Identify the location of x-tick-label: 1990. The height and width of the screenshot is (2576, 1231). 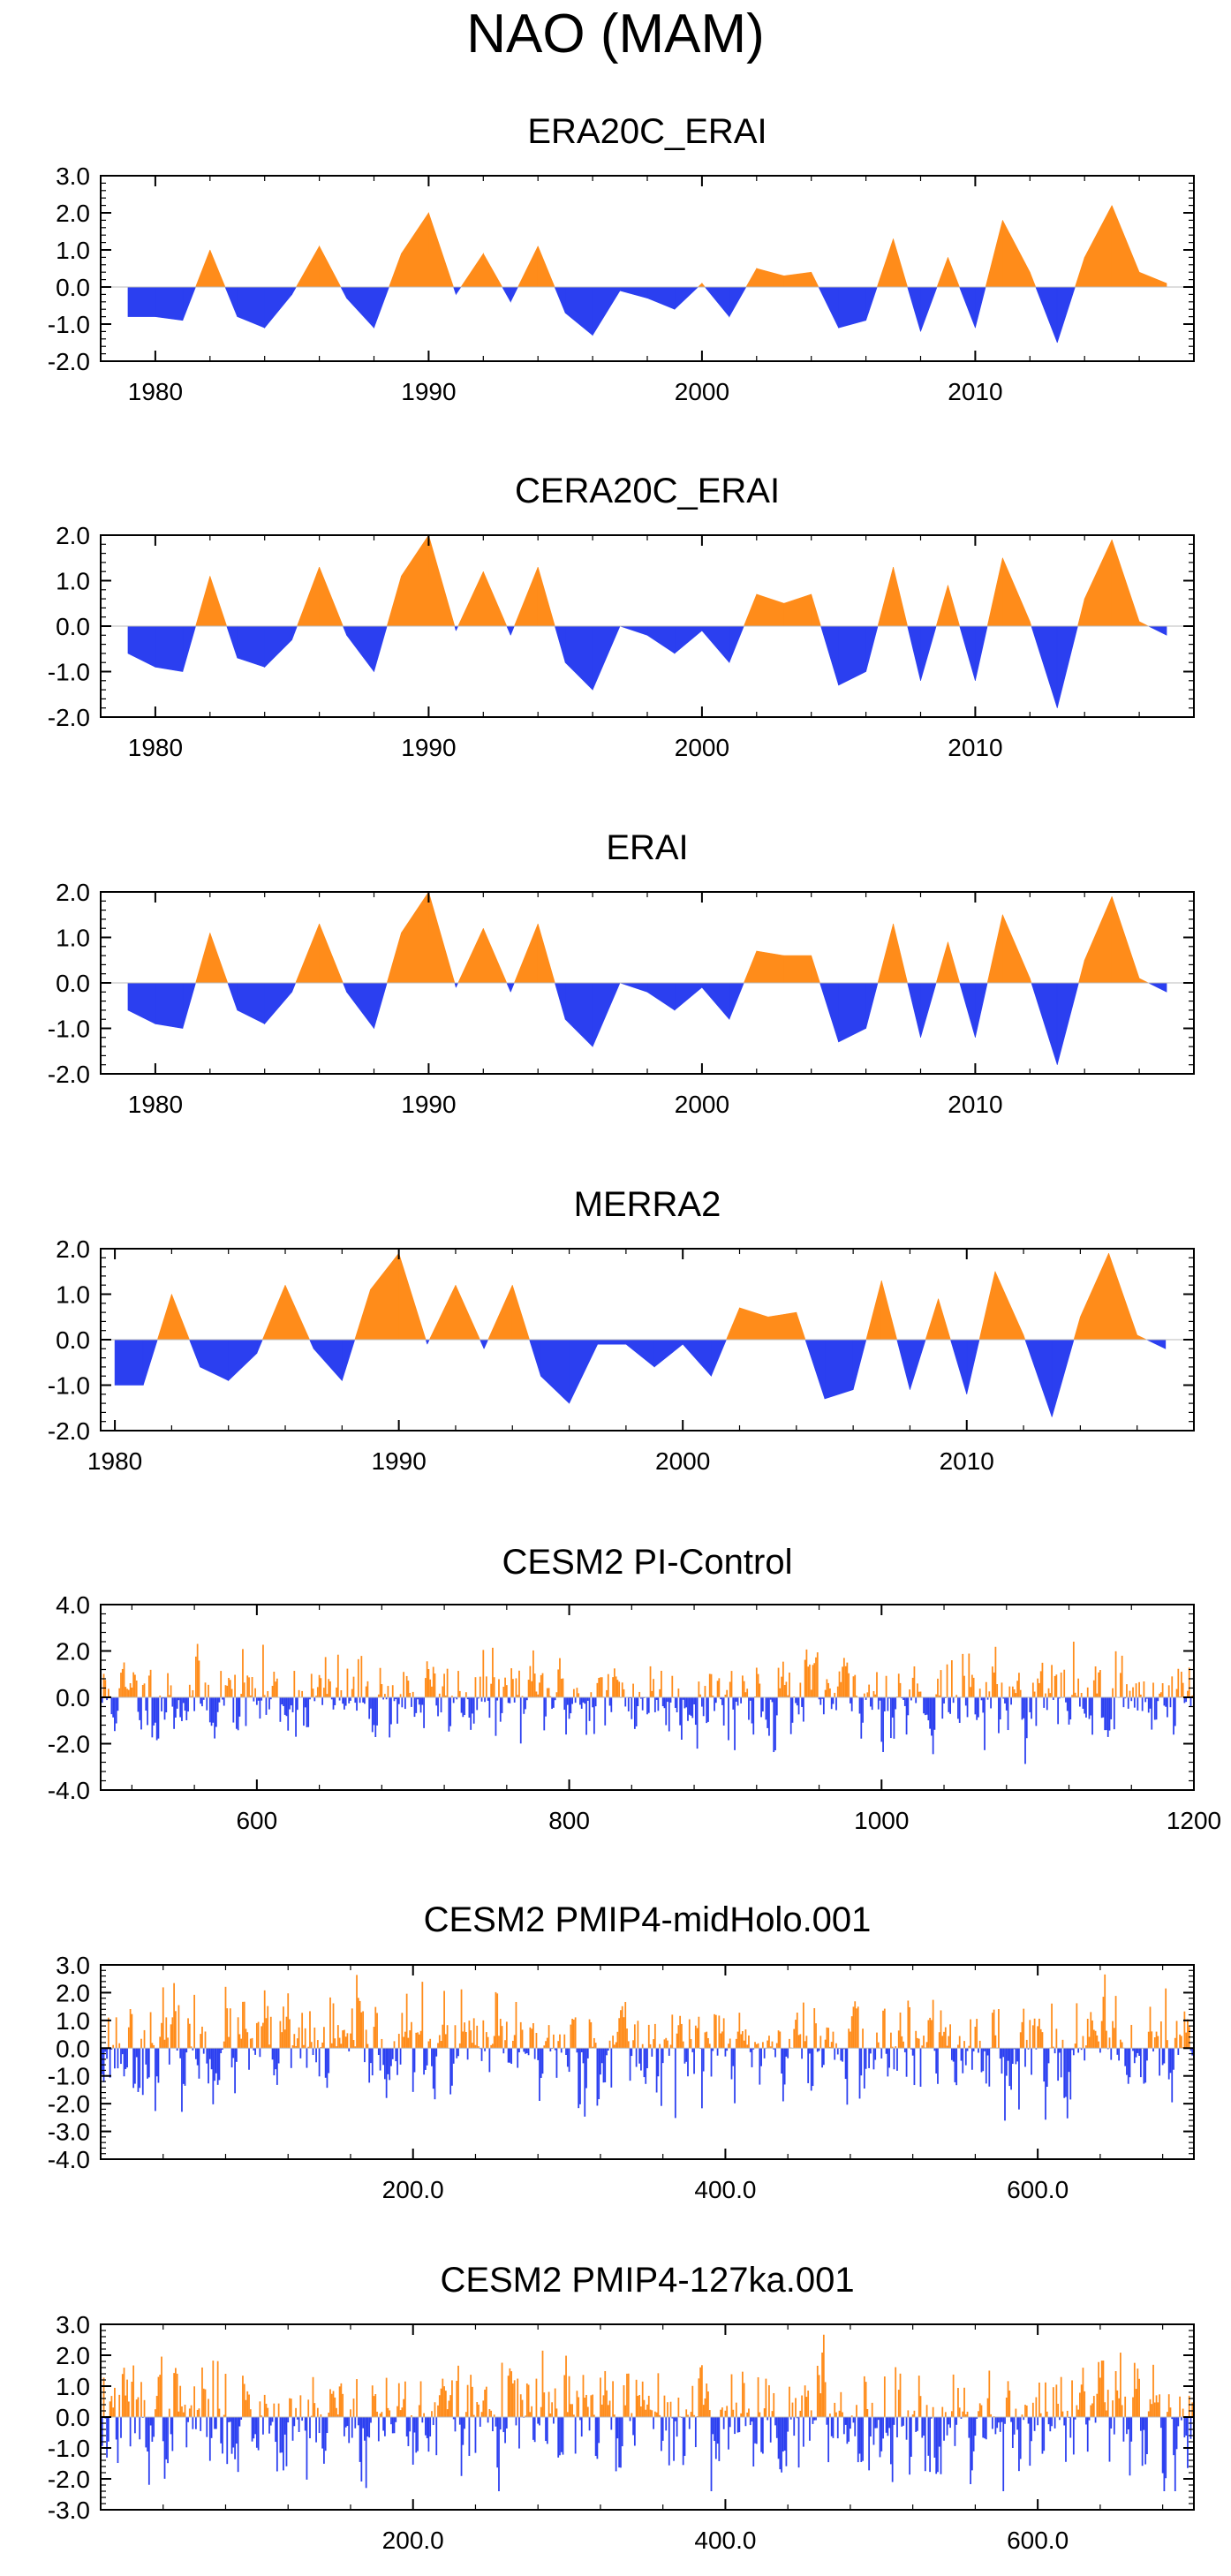
(398, 1461).